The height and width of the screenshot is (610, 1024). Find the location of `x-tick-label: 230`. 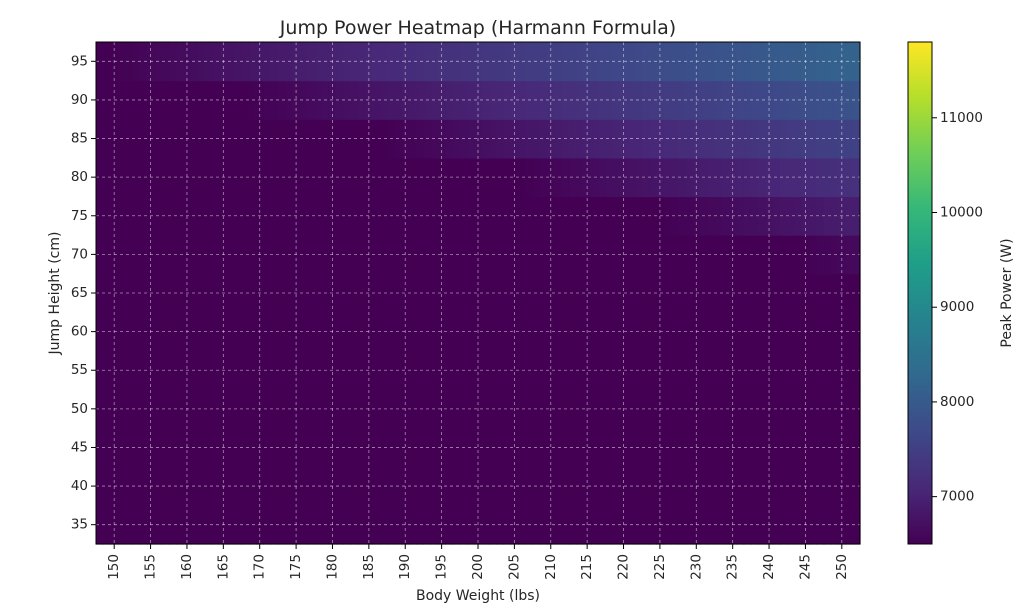

x-tick-label: 230 is located at coordinates (696, 567).